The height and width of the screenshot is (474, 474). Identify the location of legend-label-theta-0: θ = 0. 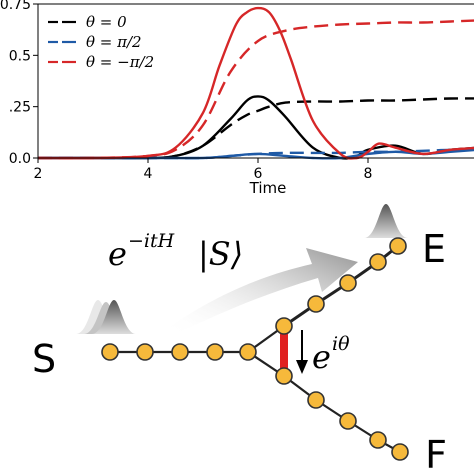
(106, 22).